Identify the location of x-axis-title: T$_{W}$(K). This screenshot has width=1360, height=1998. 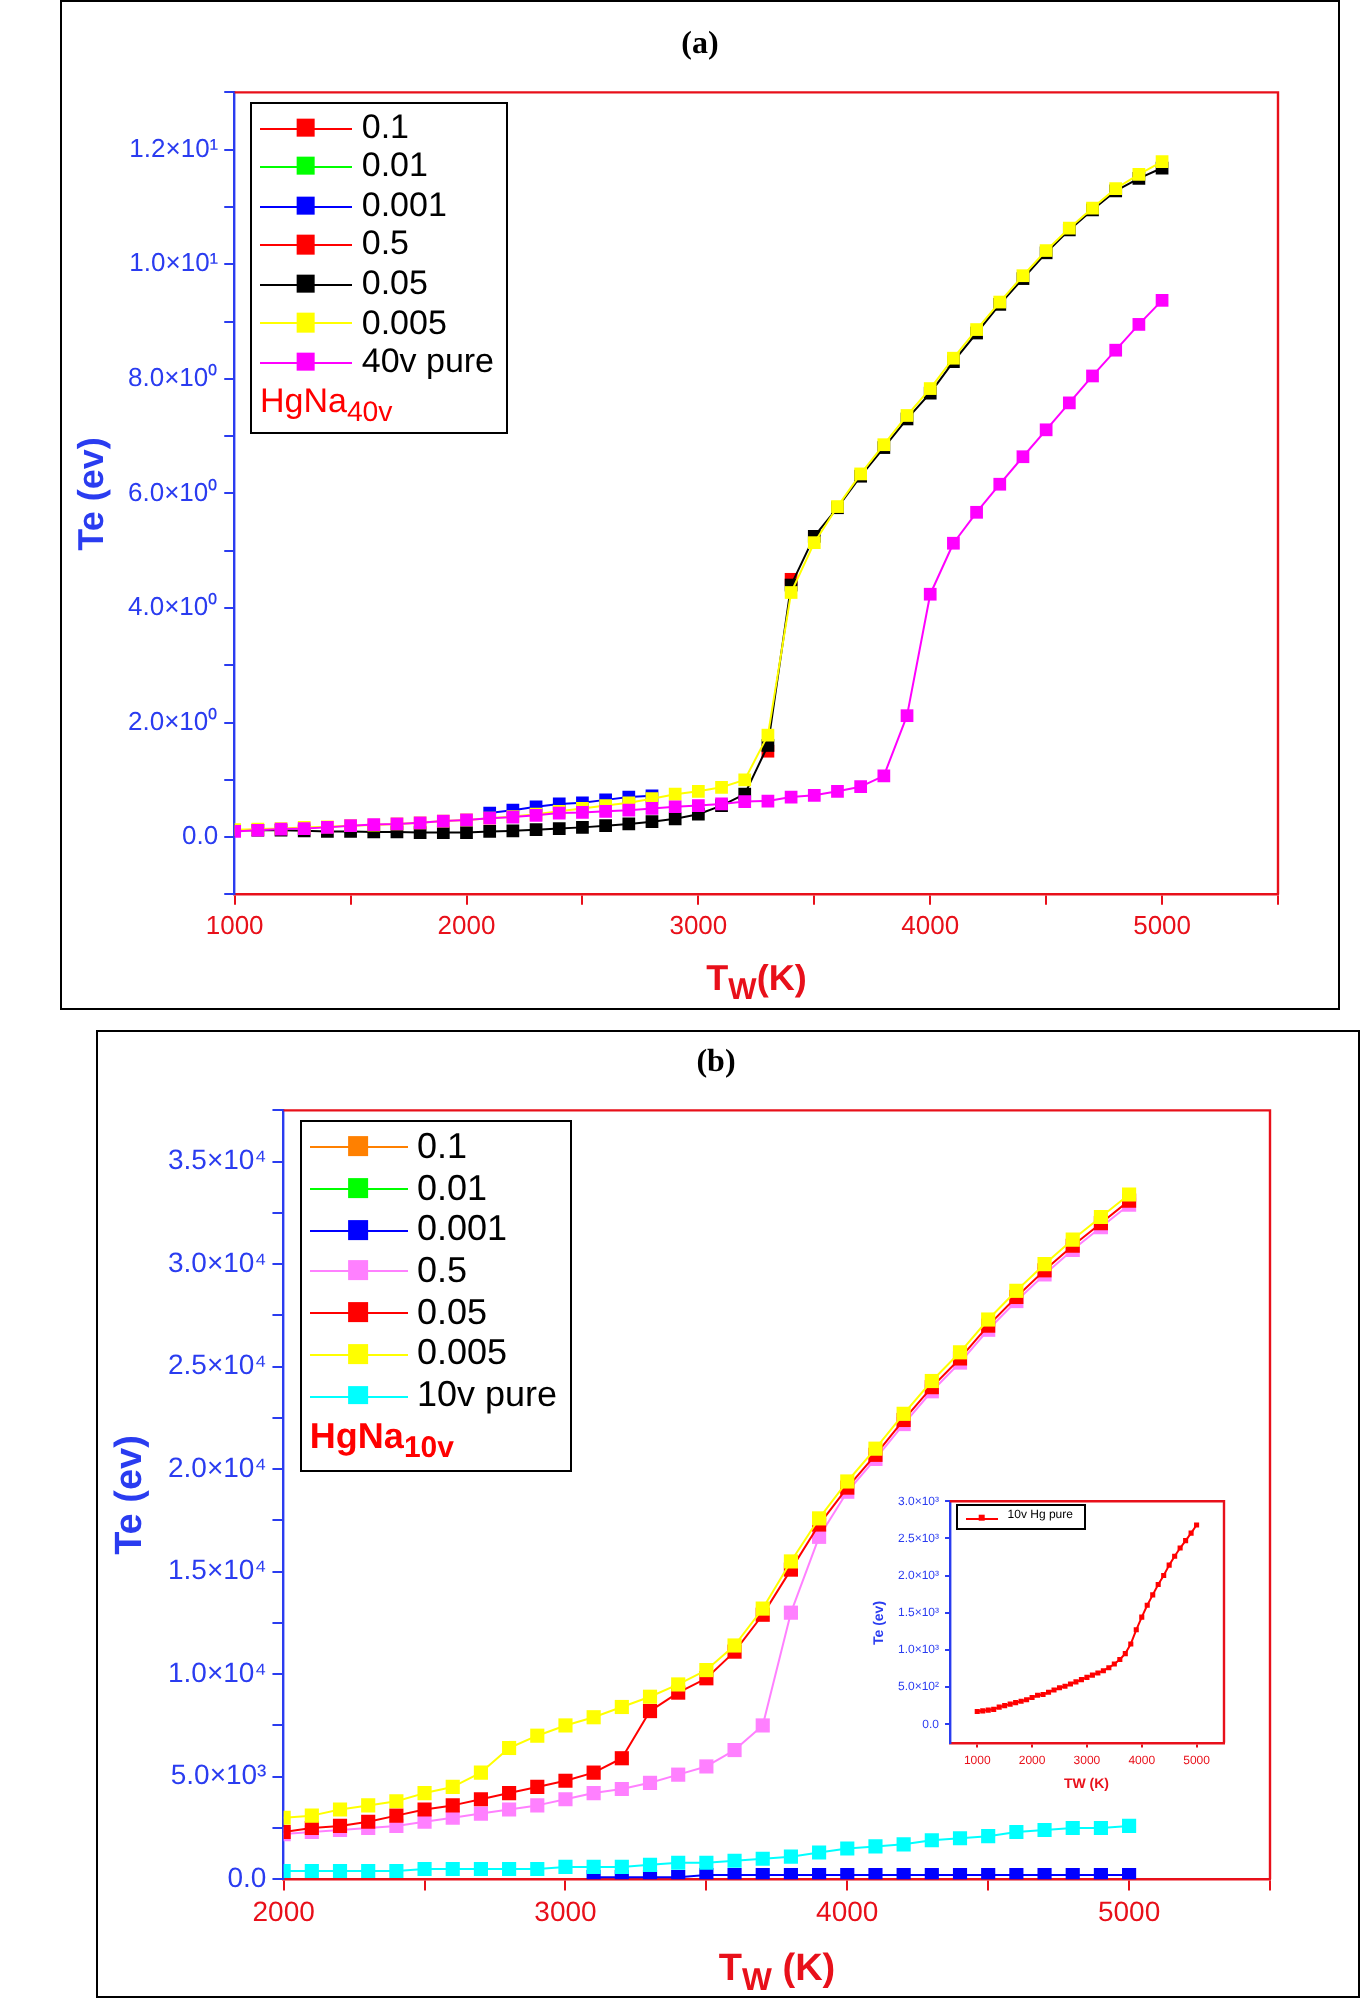
(756, 983).